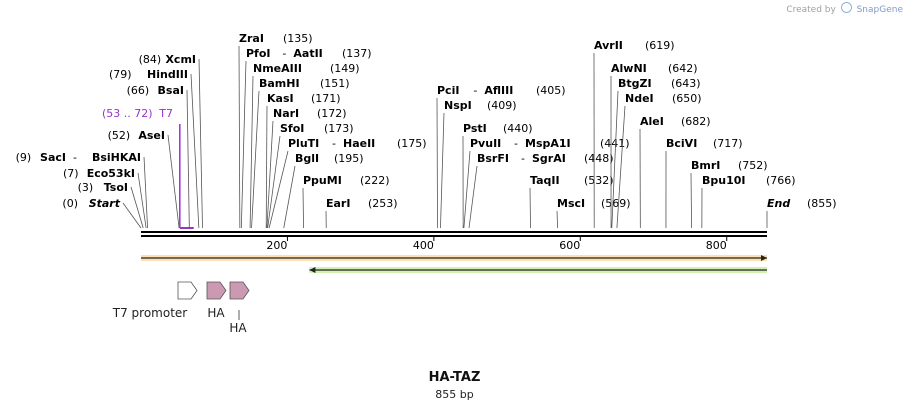  Describe the element at coordinates (778, 203) in the screenshot. I see `site-name: End` at that location.